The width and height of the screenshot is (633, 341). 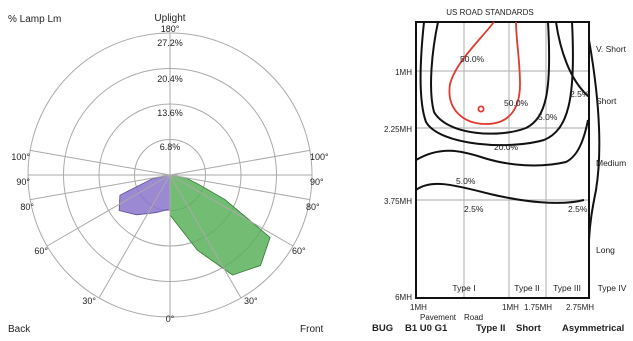 What do you see at coordinates (169, 18) in the screenshot?
I see `uplight-label: Uplight` at bounding box center [169, 18].